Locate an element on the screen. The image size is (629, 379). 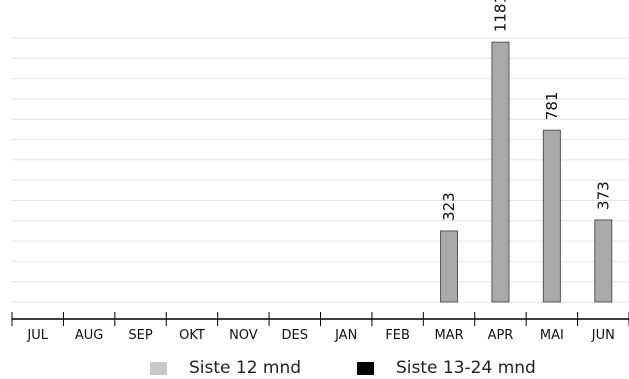
x-tick-label-mai: MAI is located at coordinates (552, 335).